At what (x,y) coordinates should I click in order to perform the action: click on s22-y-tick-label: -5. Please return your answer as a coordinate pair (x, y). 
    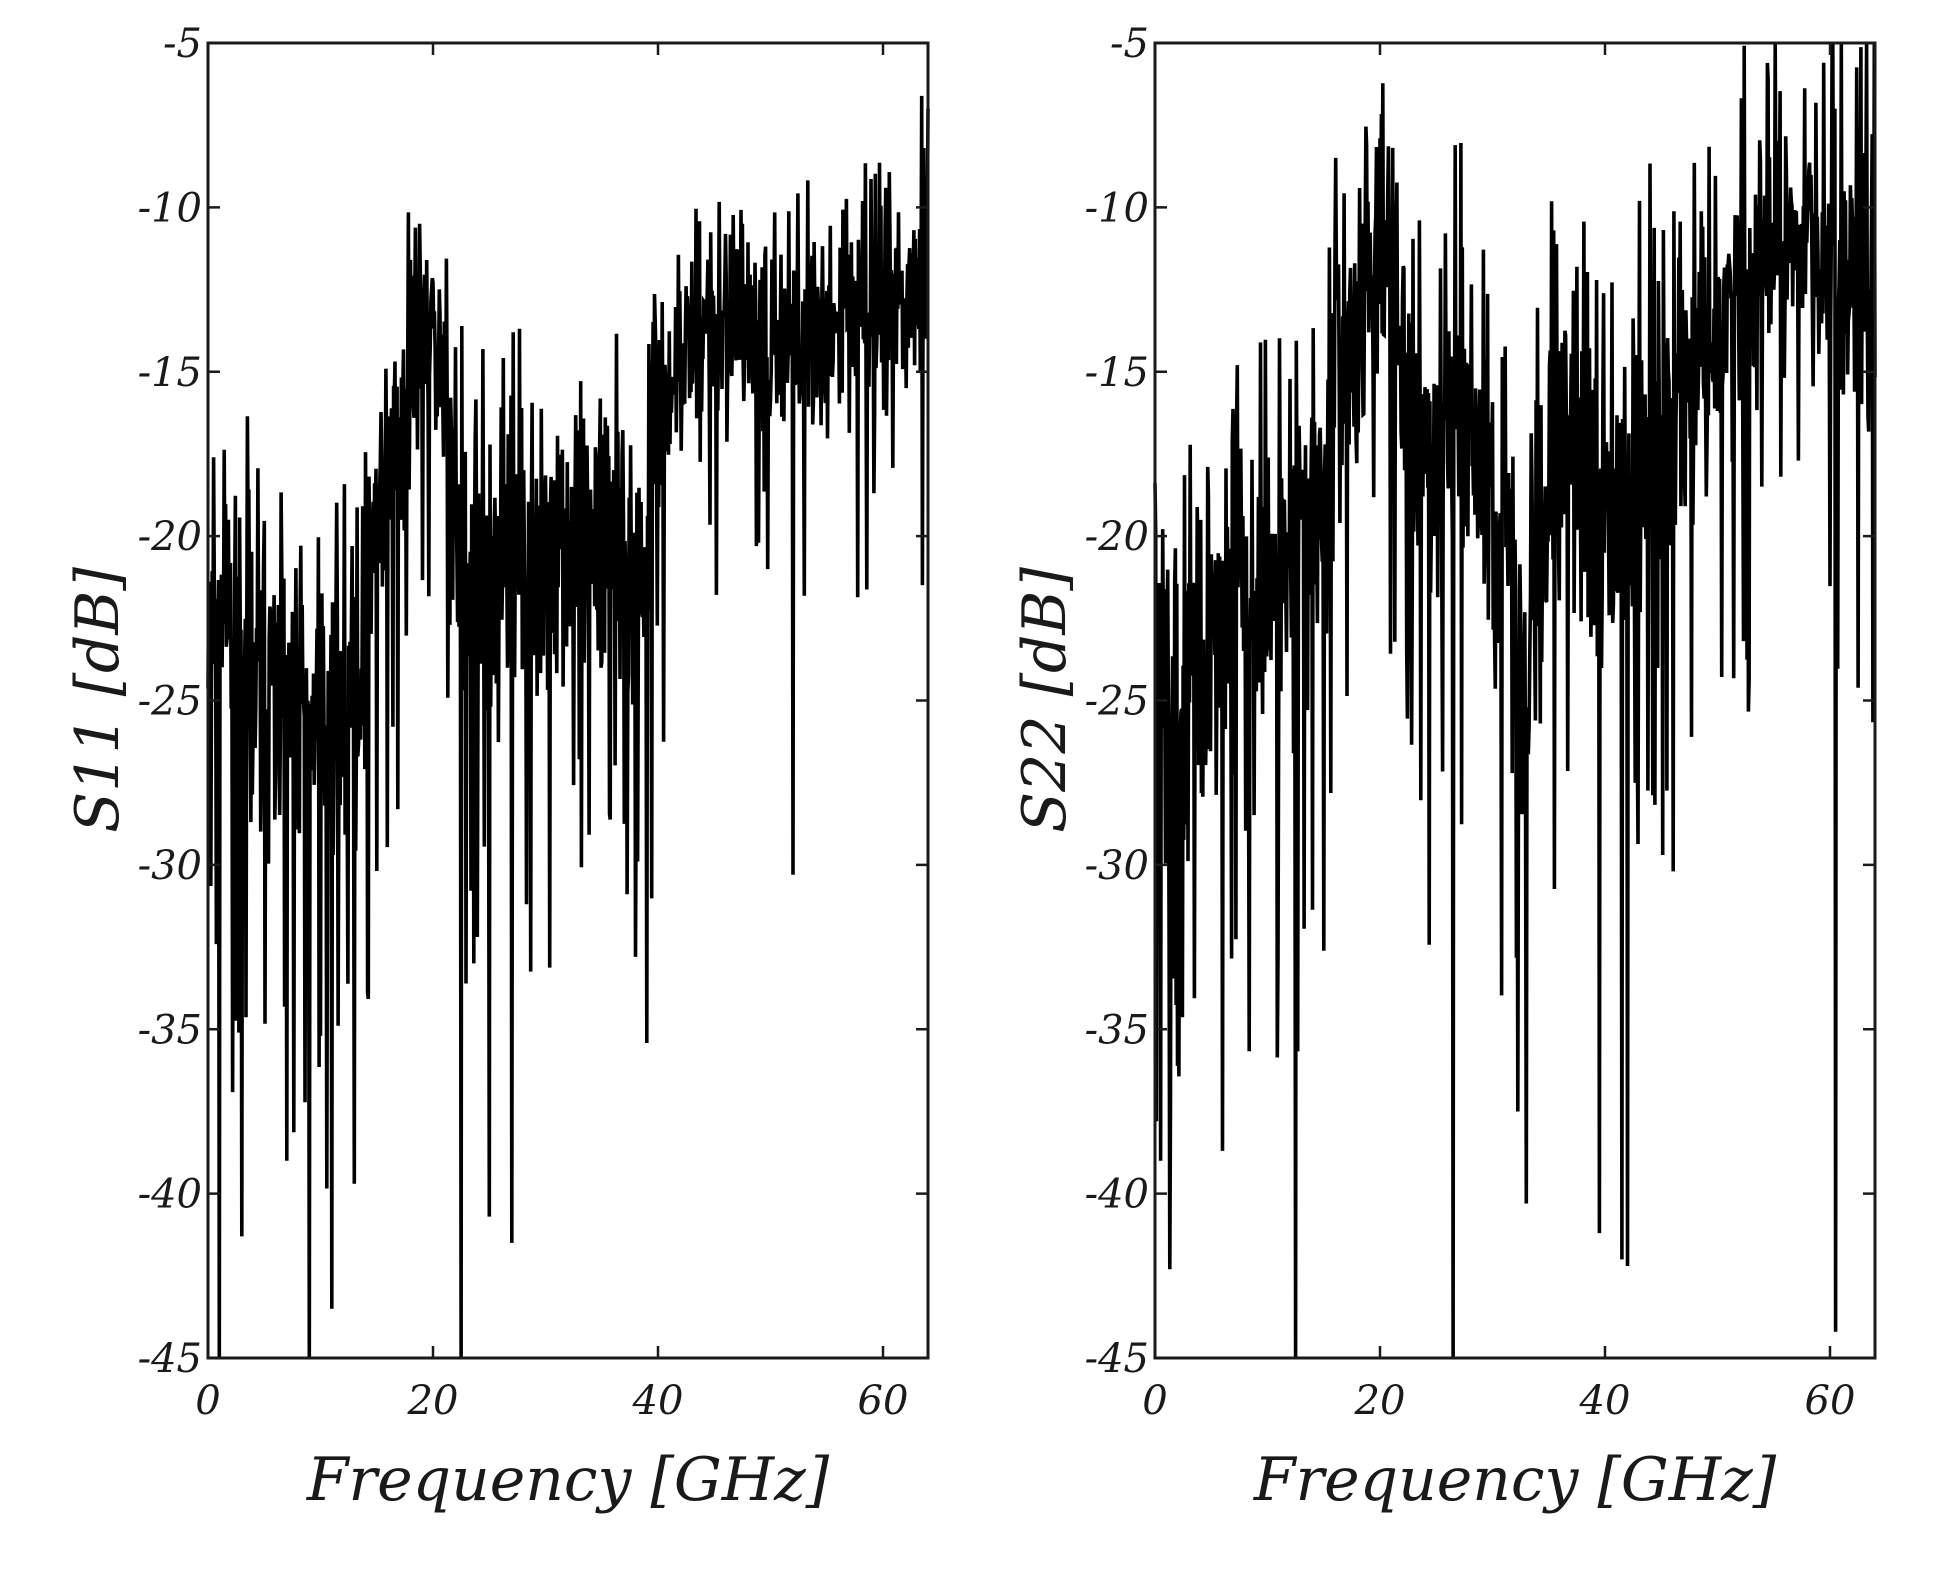
    Looking at the image, I should click on (1129, 44).